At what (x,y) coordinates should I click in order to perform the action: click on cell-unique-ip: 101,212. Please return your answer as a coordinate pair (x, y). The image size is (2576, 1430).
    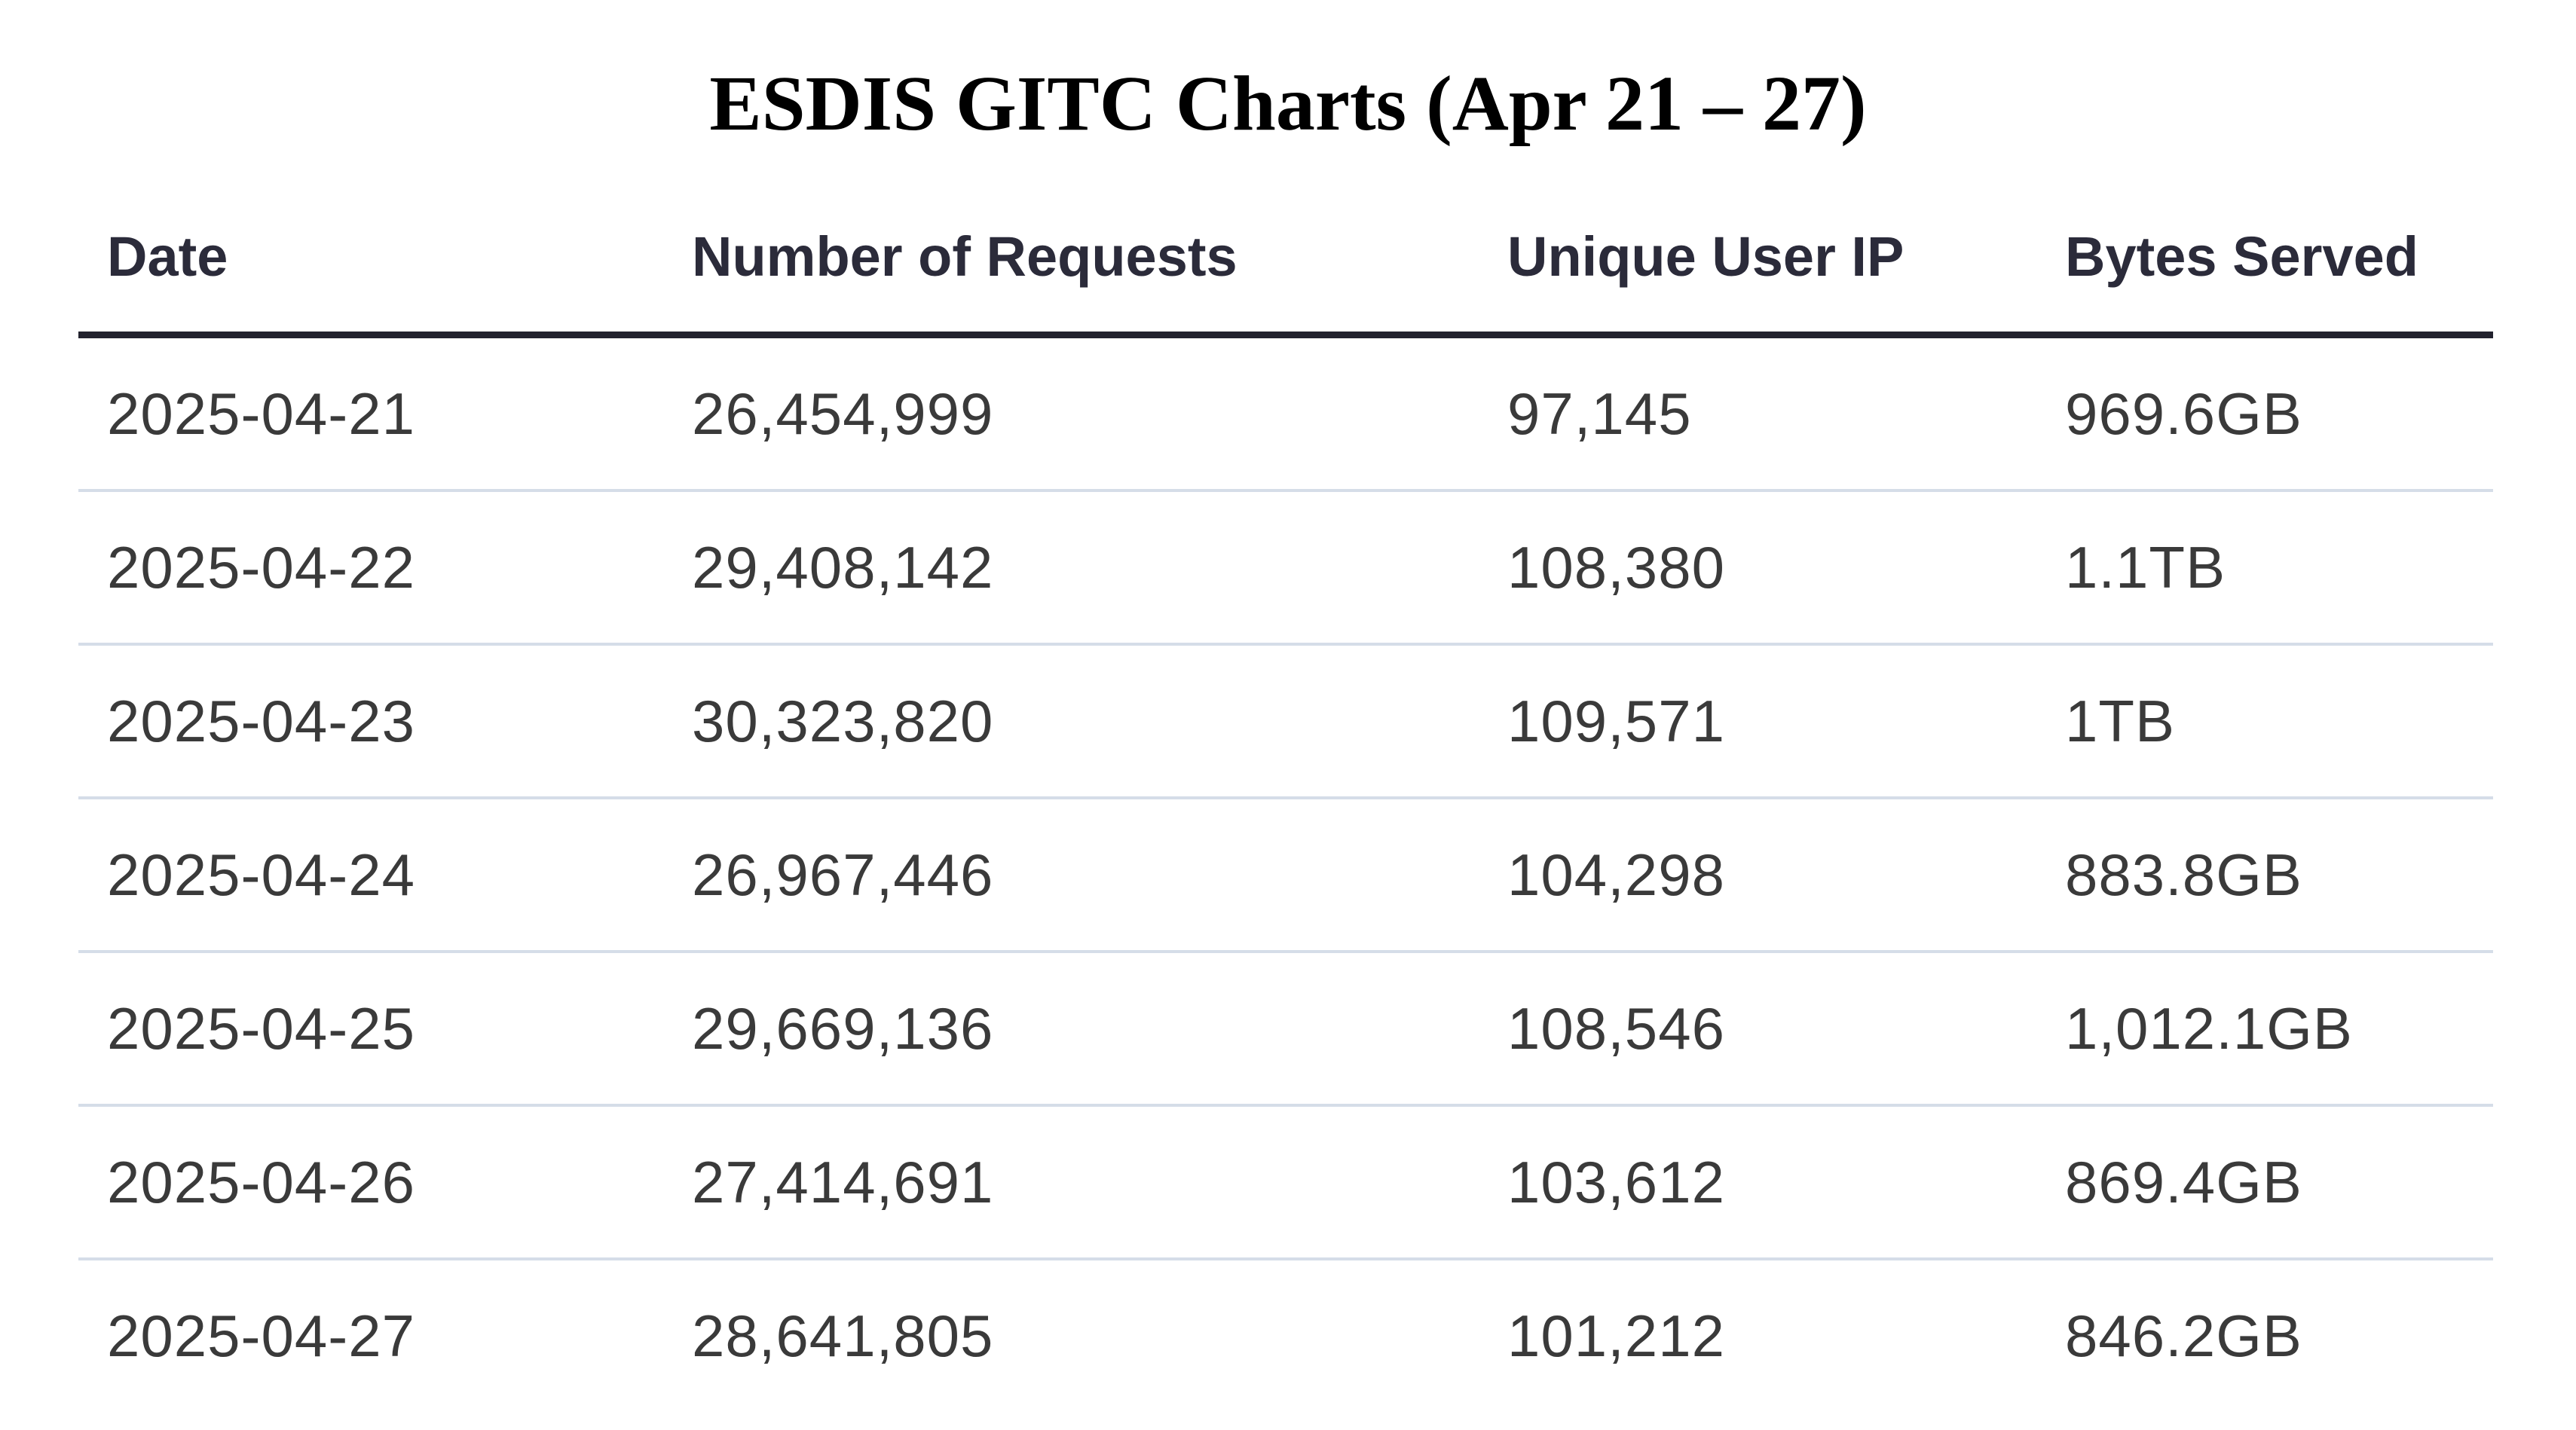
    Looking at the image, I should click on (1616, 1336).